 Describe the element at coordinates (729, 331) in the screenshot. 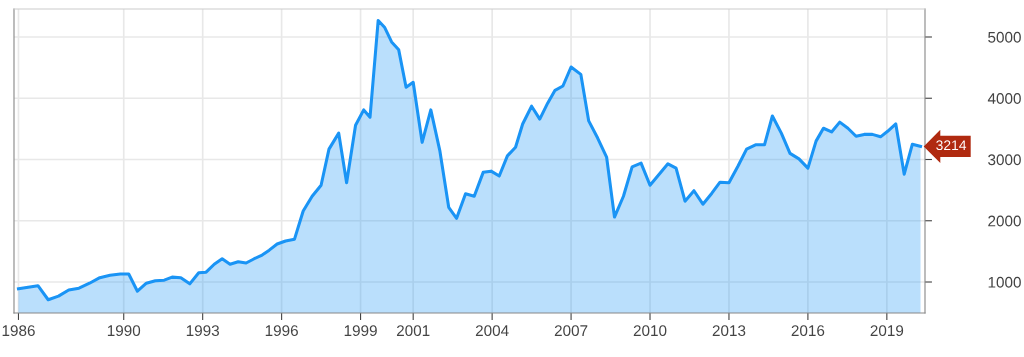

I see `x-tick-label: 2013` at that location.